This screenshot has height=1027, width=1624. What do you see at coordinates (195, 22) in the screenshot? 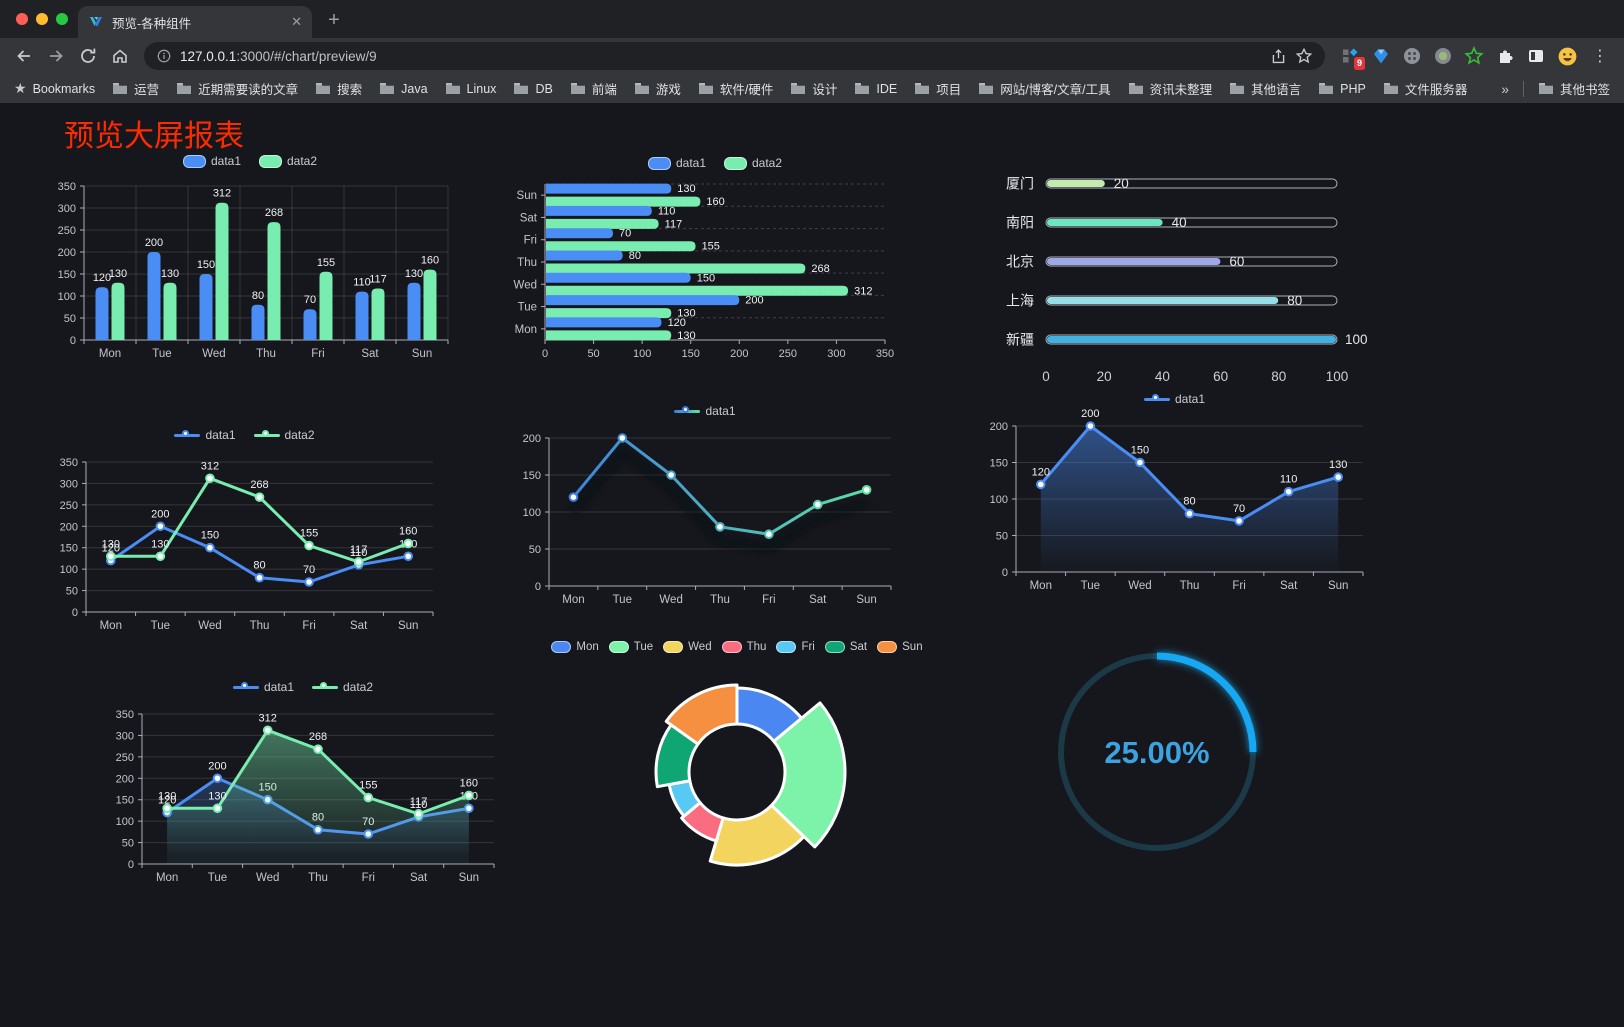
I see `browser-tab: 预览-各种组件 ✕` at bounding box center [195, 22].